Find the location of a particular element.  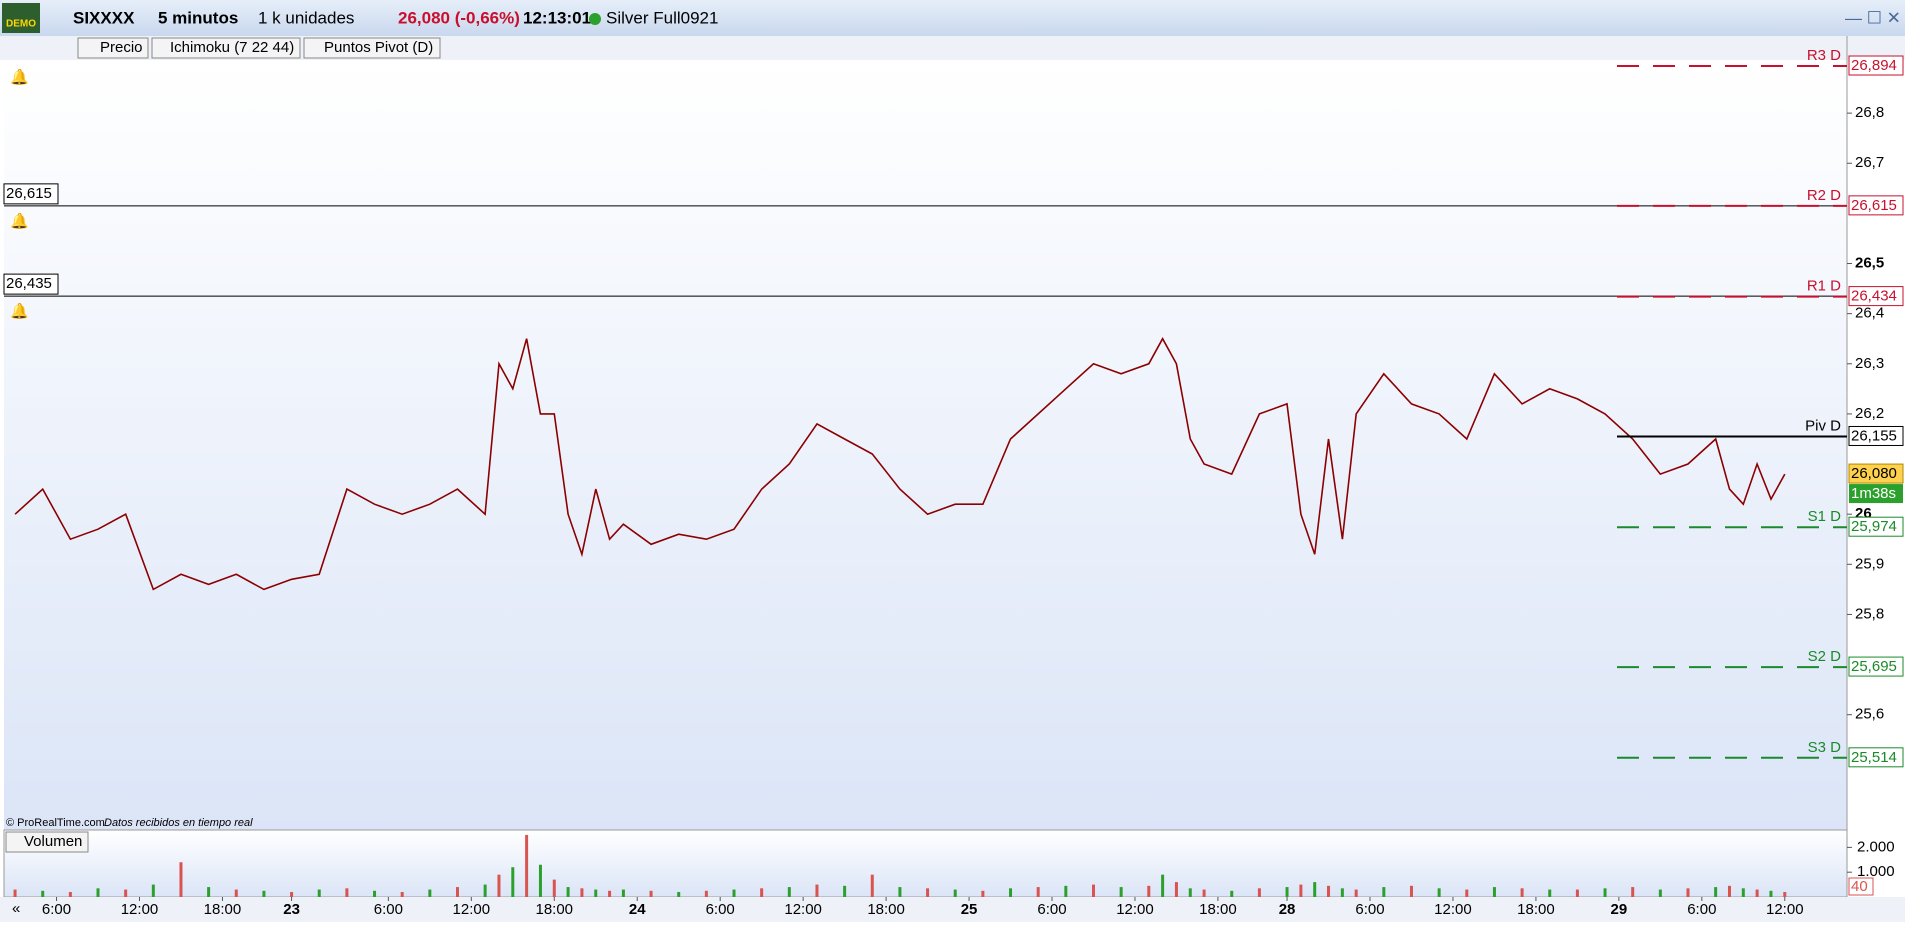

pivot-name: S3 D is located at coordinates (1825, 747).